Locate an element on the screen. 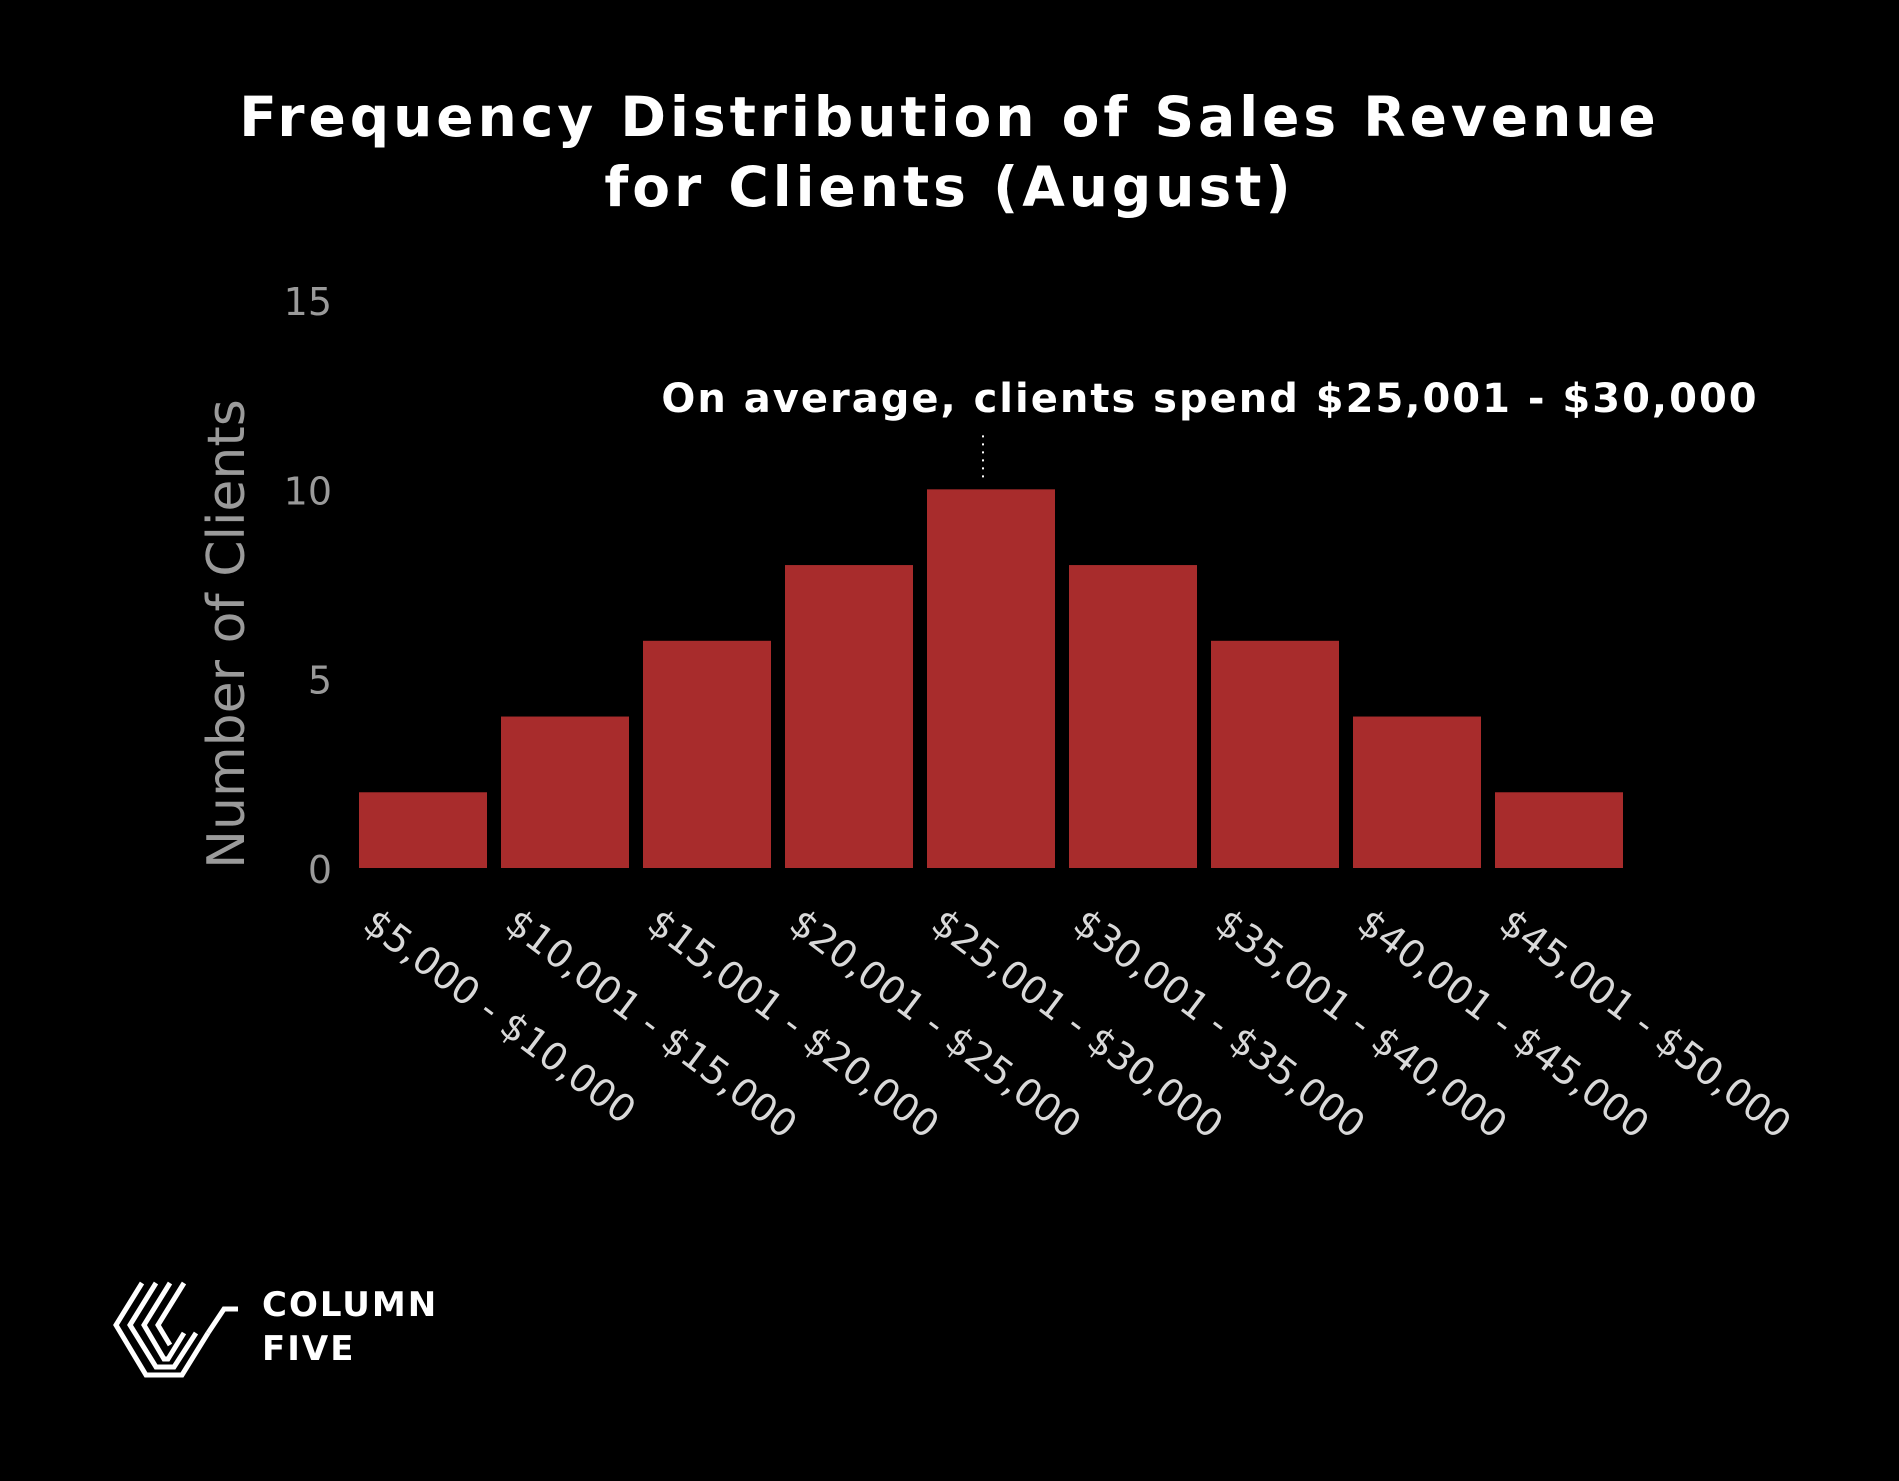  column-five-logo: COLUMN FIVE is located at coordinates (282, 1335).